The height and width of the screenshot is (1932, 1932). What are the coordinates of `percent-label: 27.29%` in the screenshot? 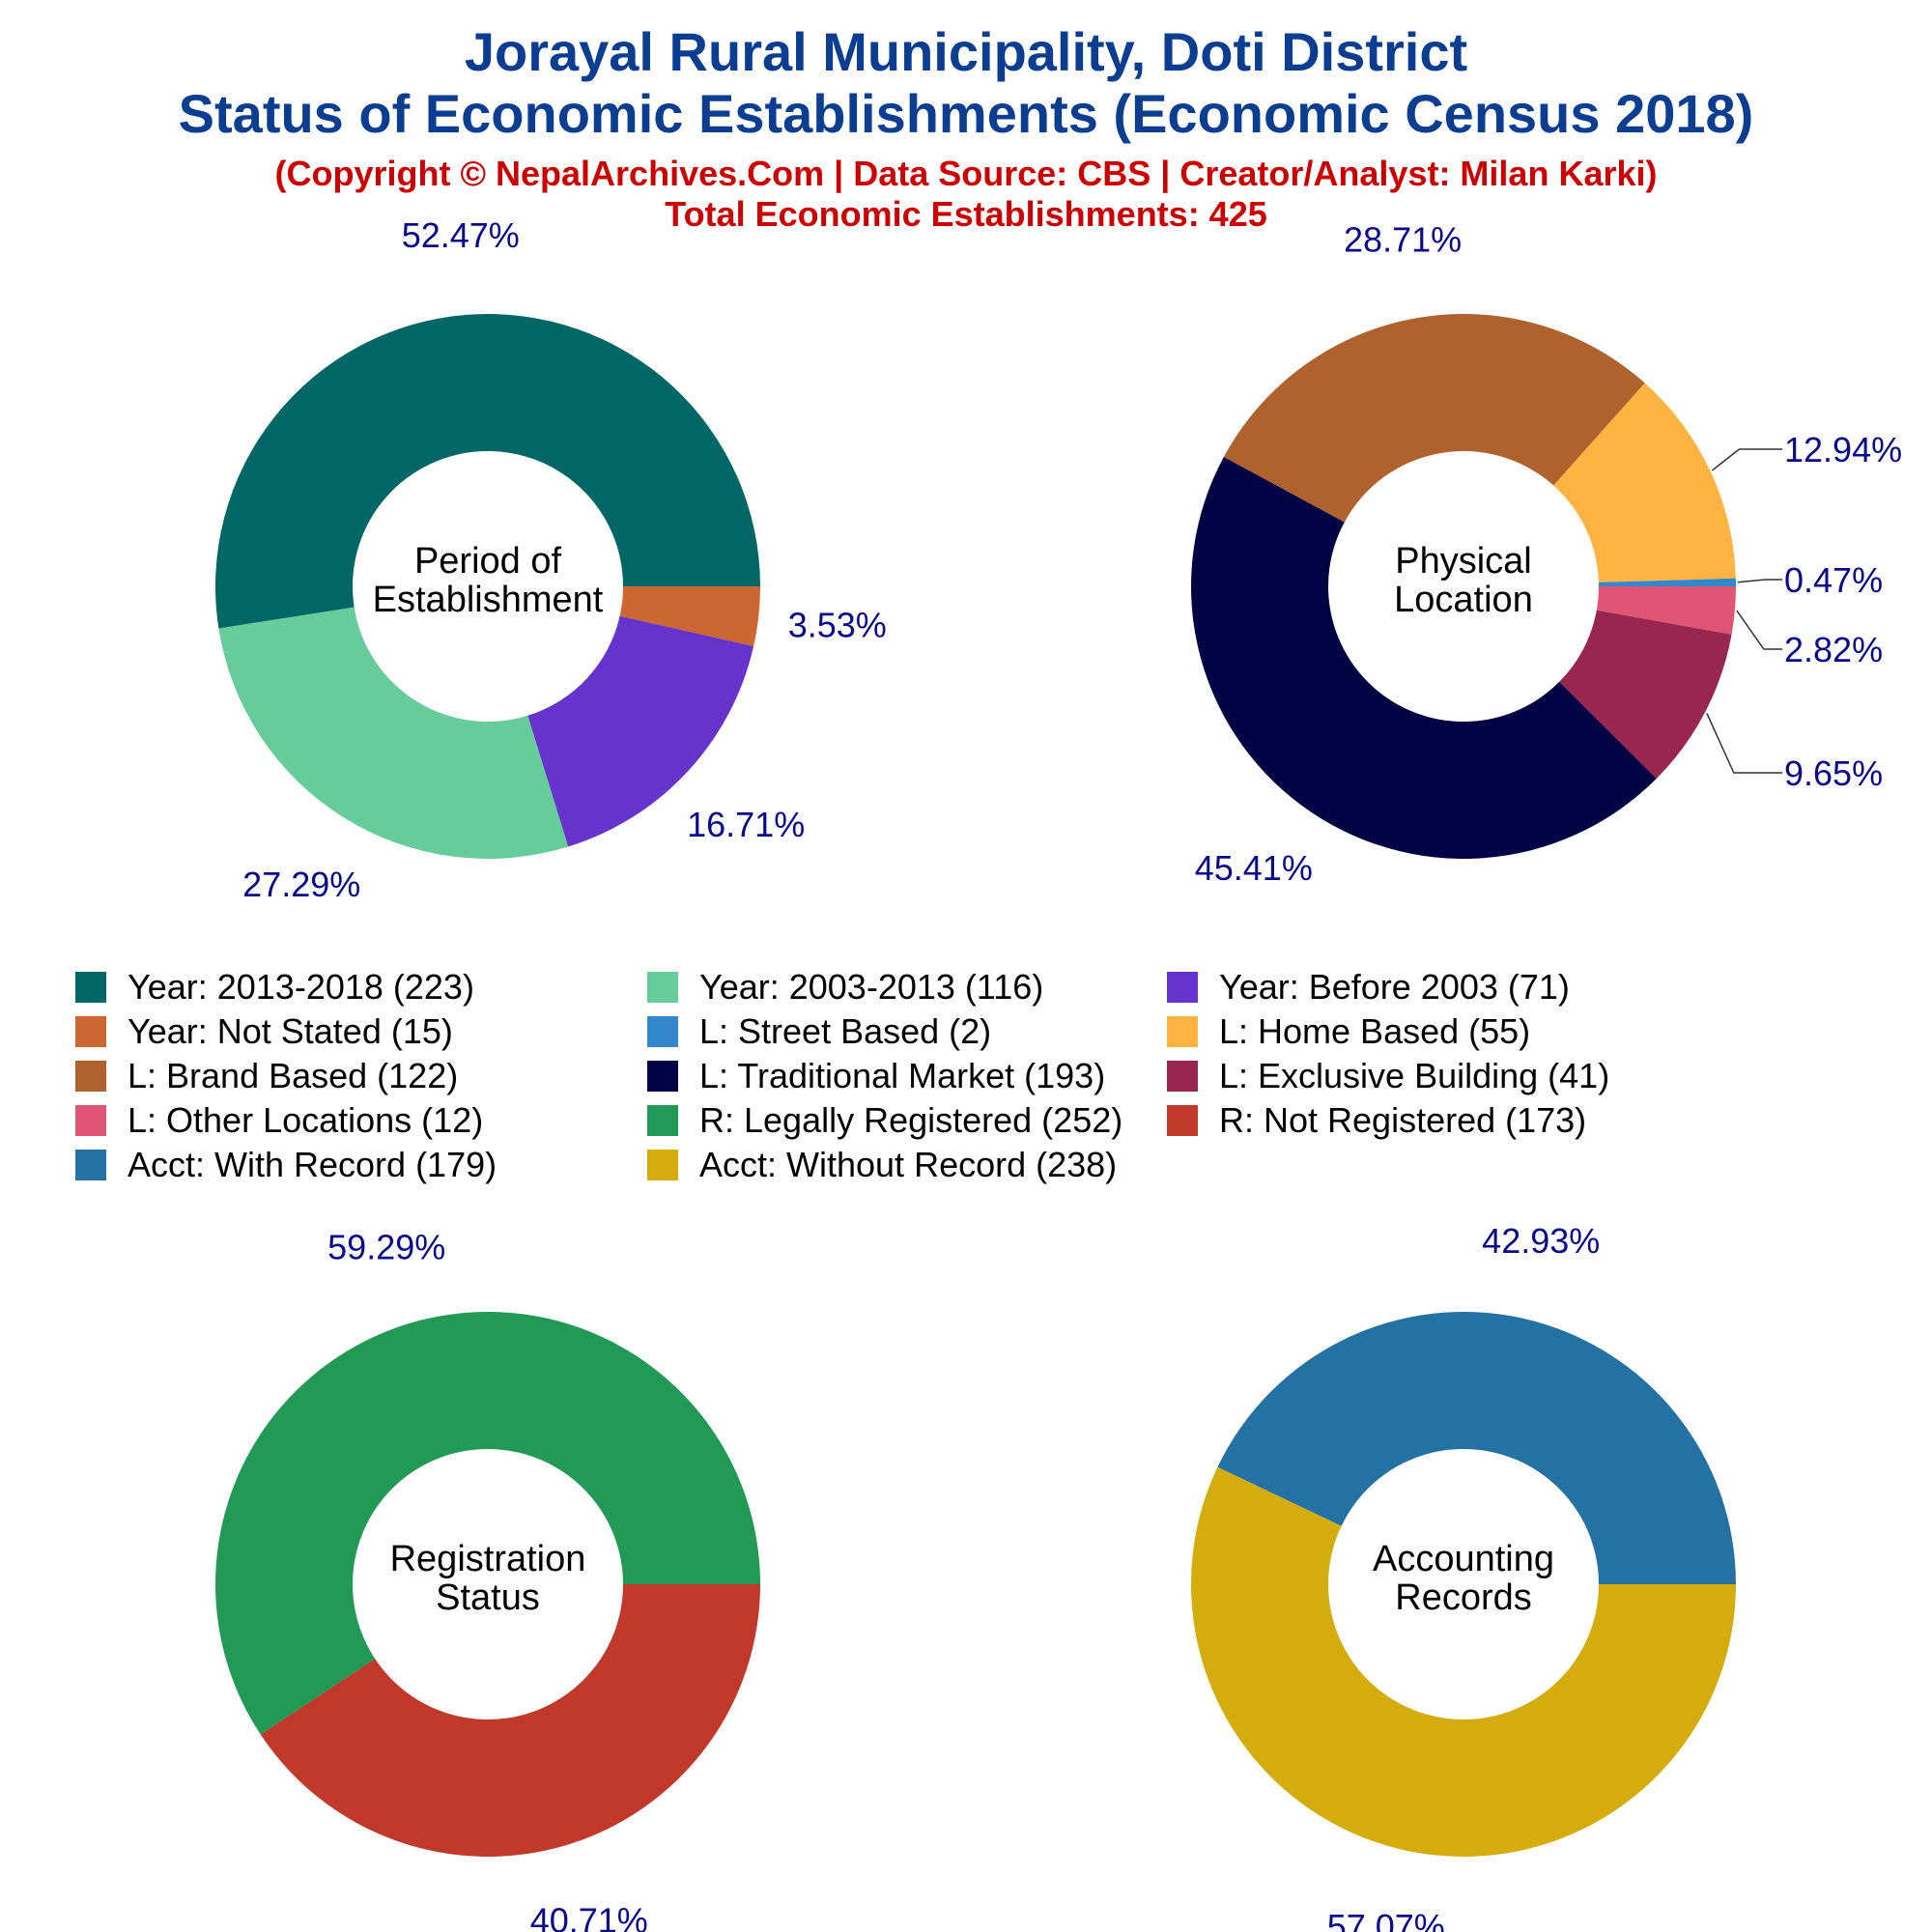 It's located at (301, 884).